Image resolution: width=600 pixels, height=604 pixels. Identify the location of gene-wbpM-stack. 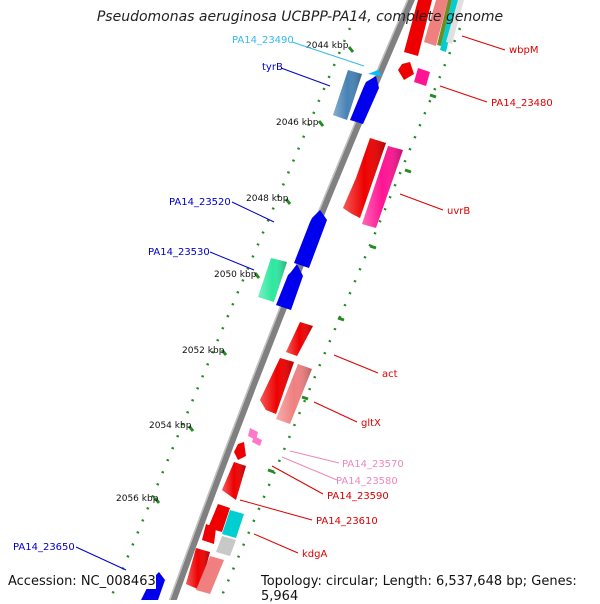
(434, 28).